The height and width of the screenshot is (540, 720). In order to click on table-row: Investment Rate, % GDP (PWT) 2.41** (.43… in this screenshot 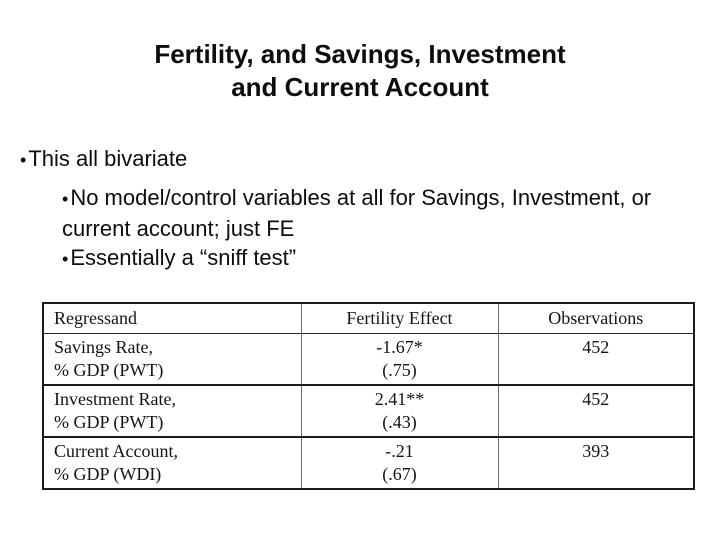, I will do `click(368, 410)`.